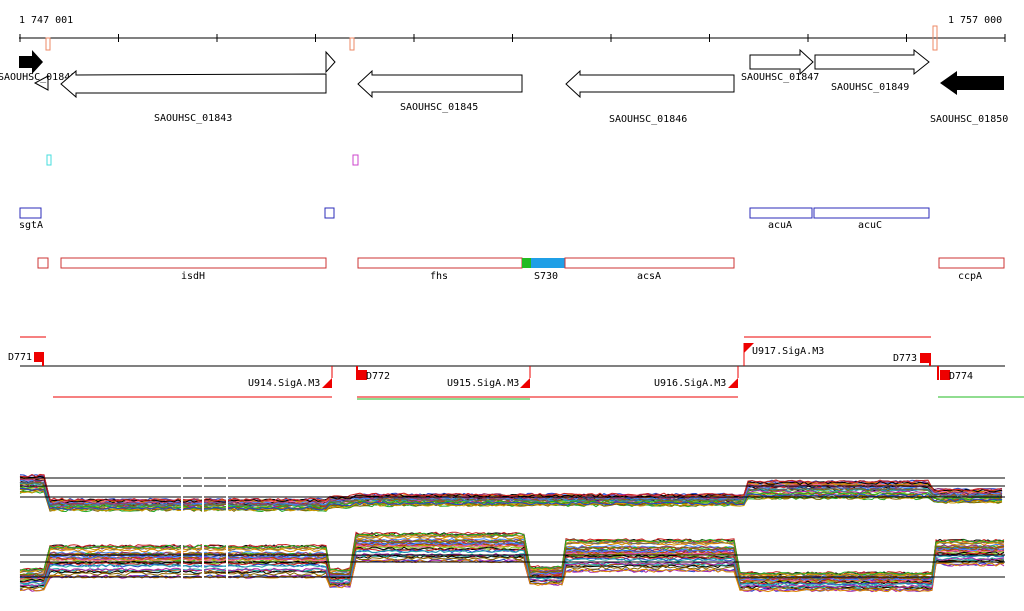 This screenshot has width=1024, height=611. I want to click on red-feature-label: isdH, so click(193, 276).